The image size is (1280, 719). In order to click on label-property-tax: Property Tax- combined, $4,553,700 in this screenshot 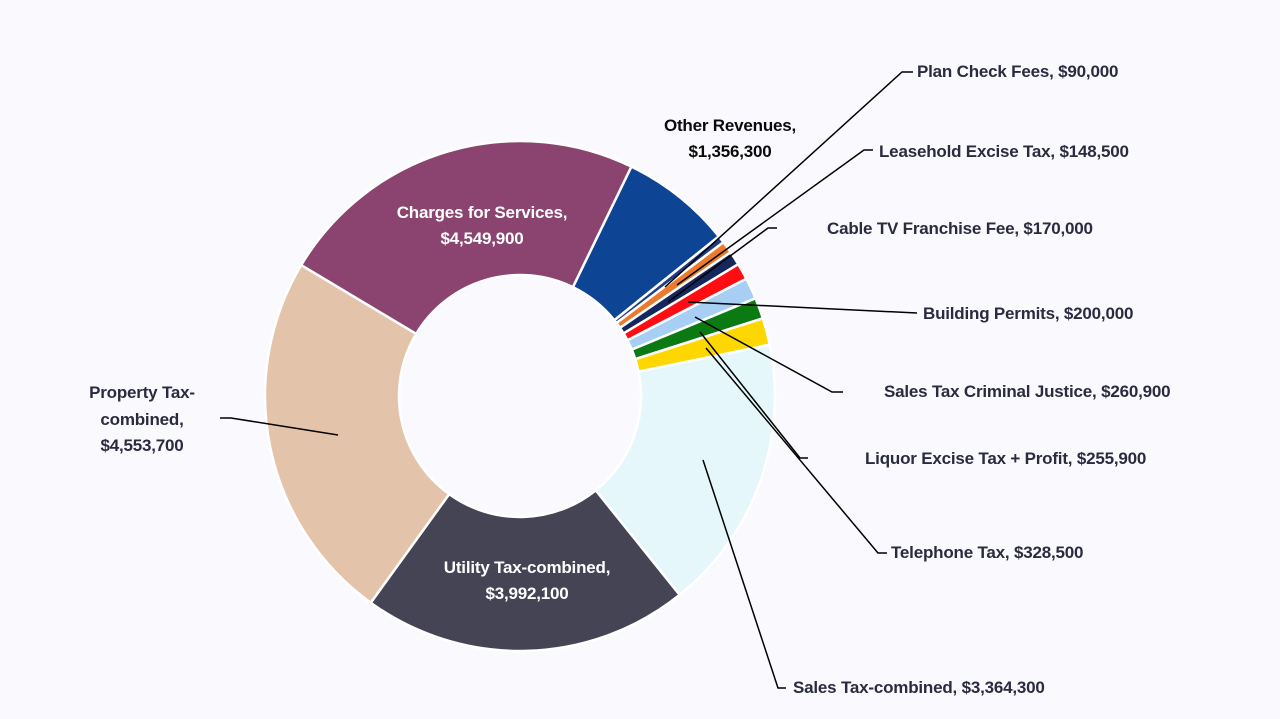, I will do `click(142, 420)`.